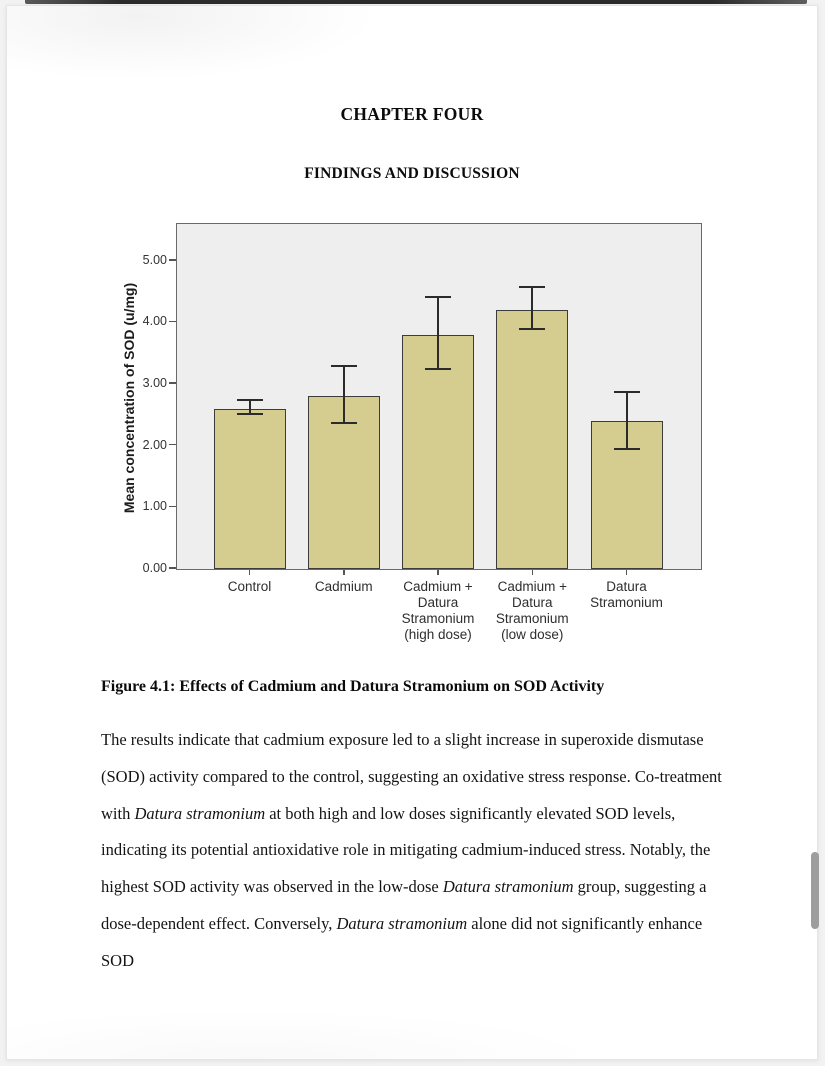  I want to click on x-category-label: Control, so click(249, 586).